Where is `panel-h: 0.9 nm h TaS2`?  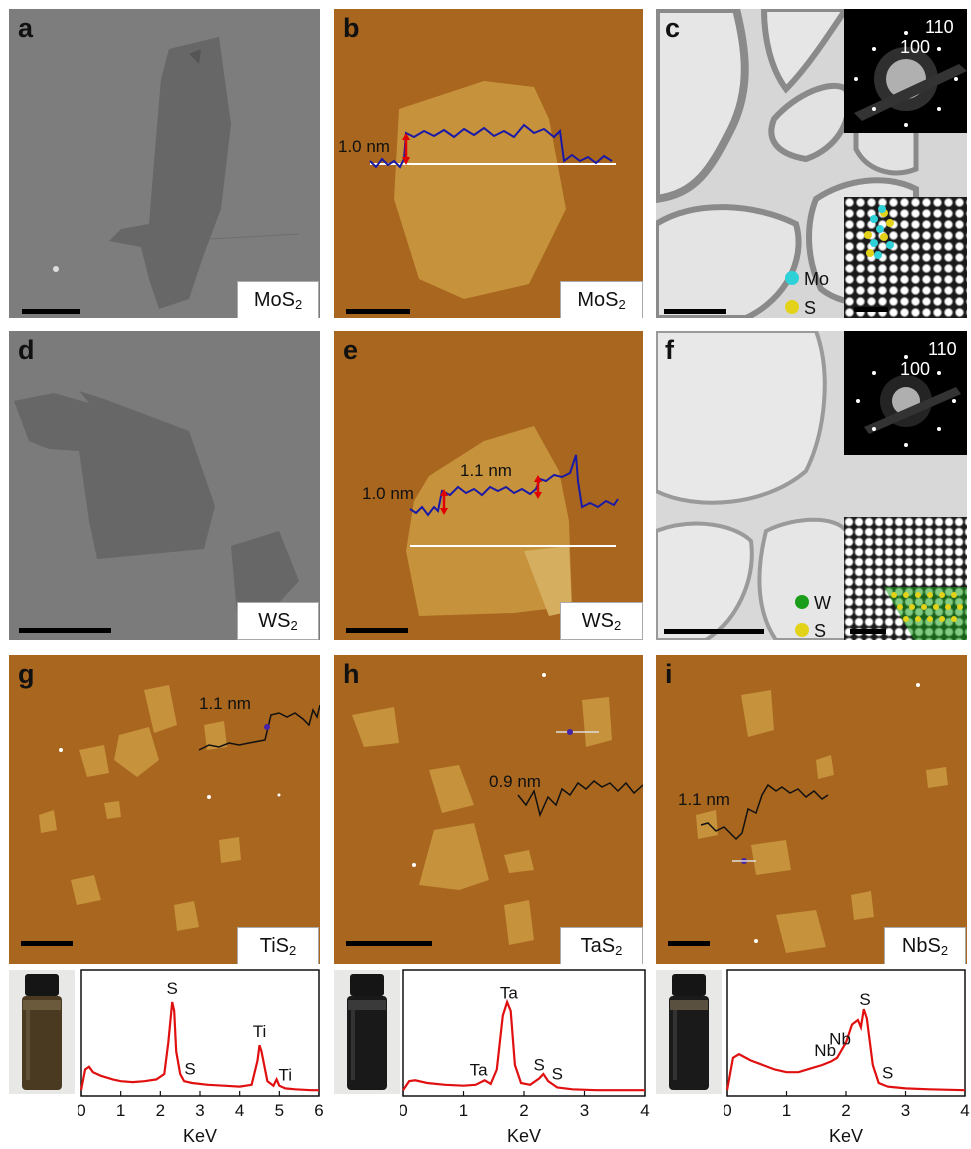
panel-h: 0.9 nm h TaS2 is located at coordinates (488, 809).